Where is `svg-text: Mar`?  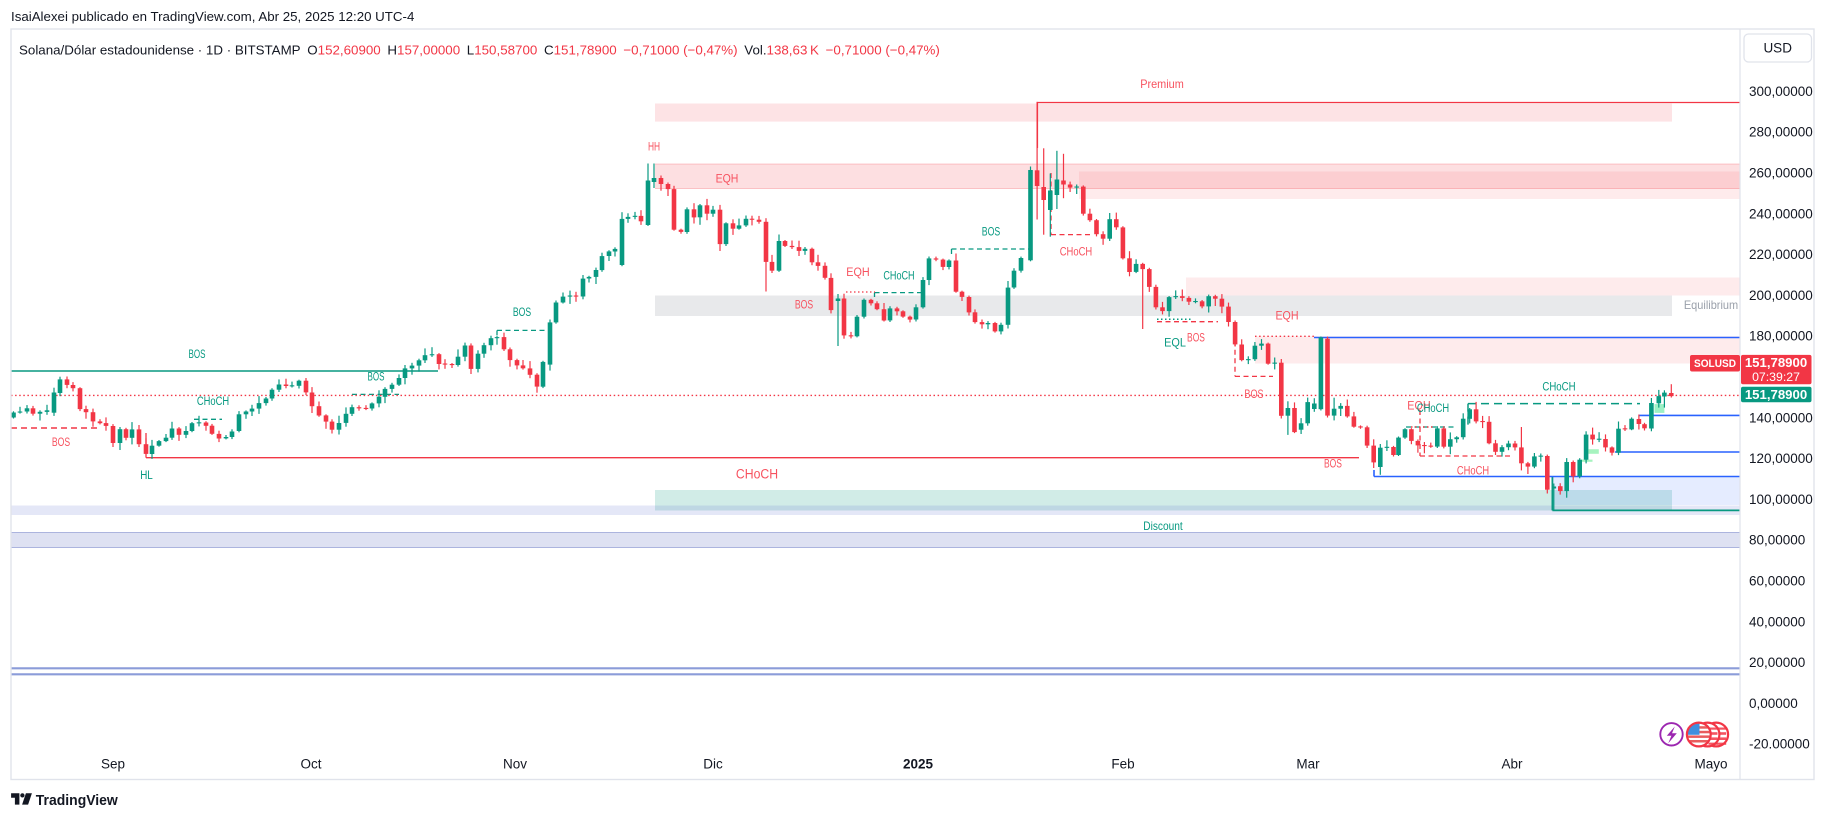
svg-text: Mar is located at coordinates (1308, 763).